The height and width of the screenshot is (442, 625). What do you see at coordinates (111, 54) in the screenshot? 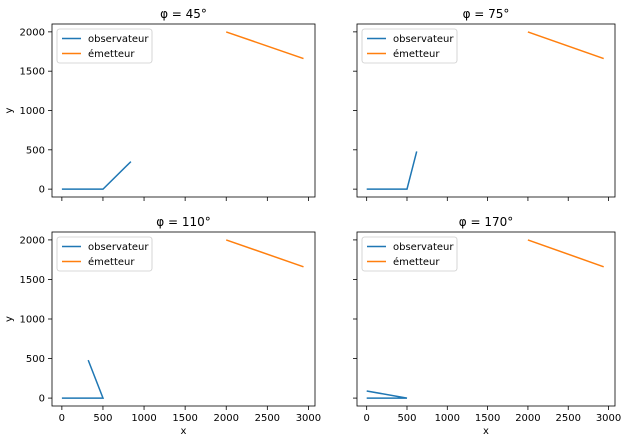
I see `panel-1-legend-label: émetteur` at bounding box center [111, 54].